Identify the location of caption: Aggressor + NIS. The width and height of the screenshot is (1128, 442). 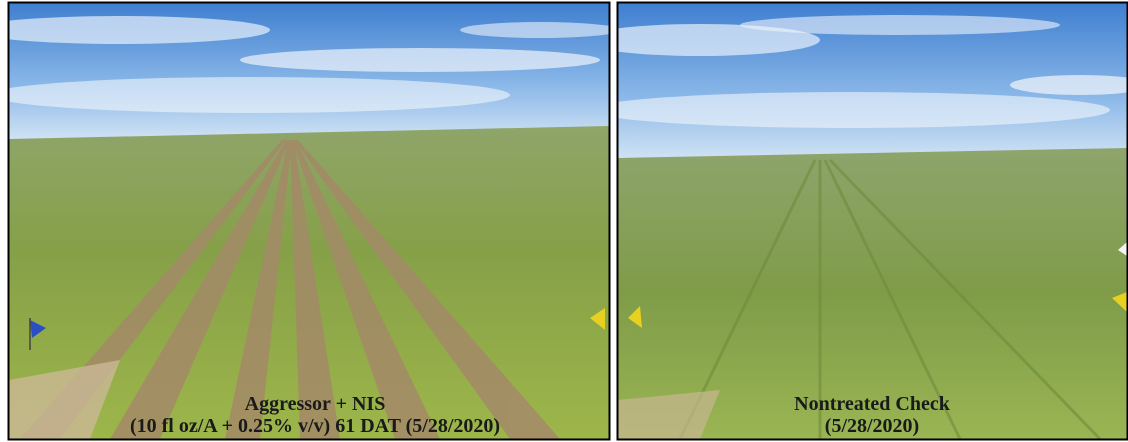
(315, 404).